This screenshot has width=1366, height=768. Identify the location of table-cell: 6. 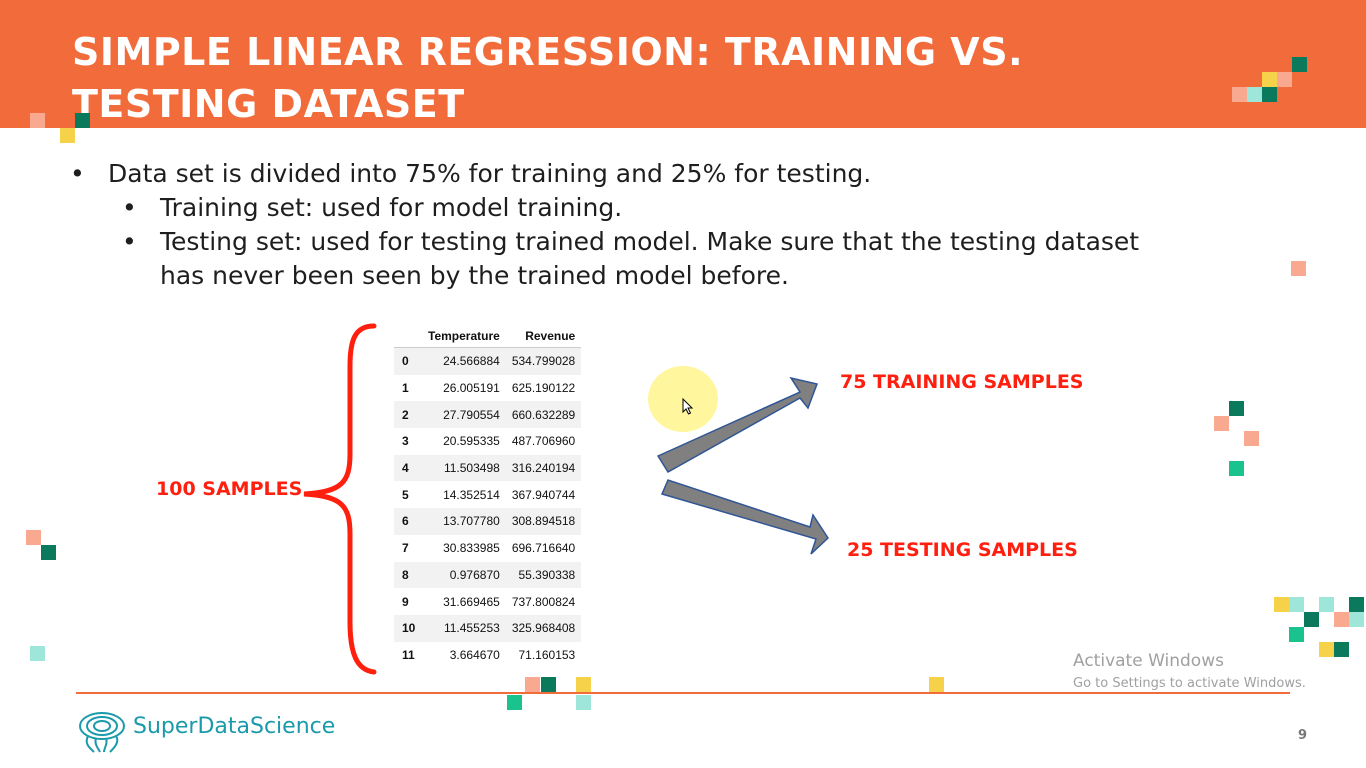
(408, 521).